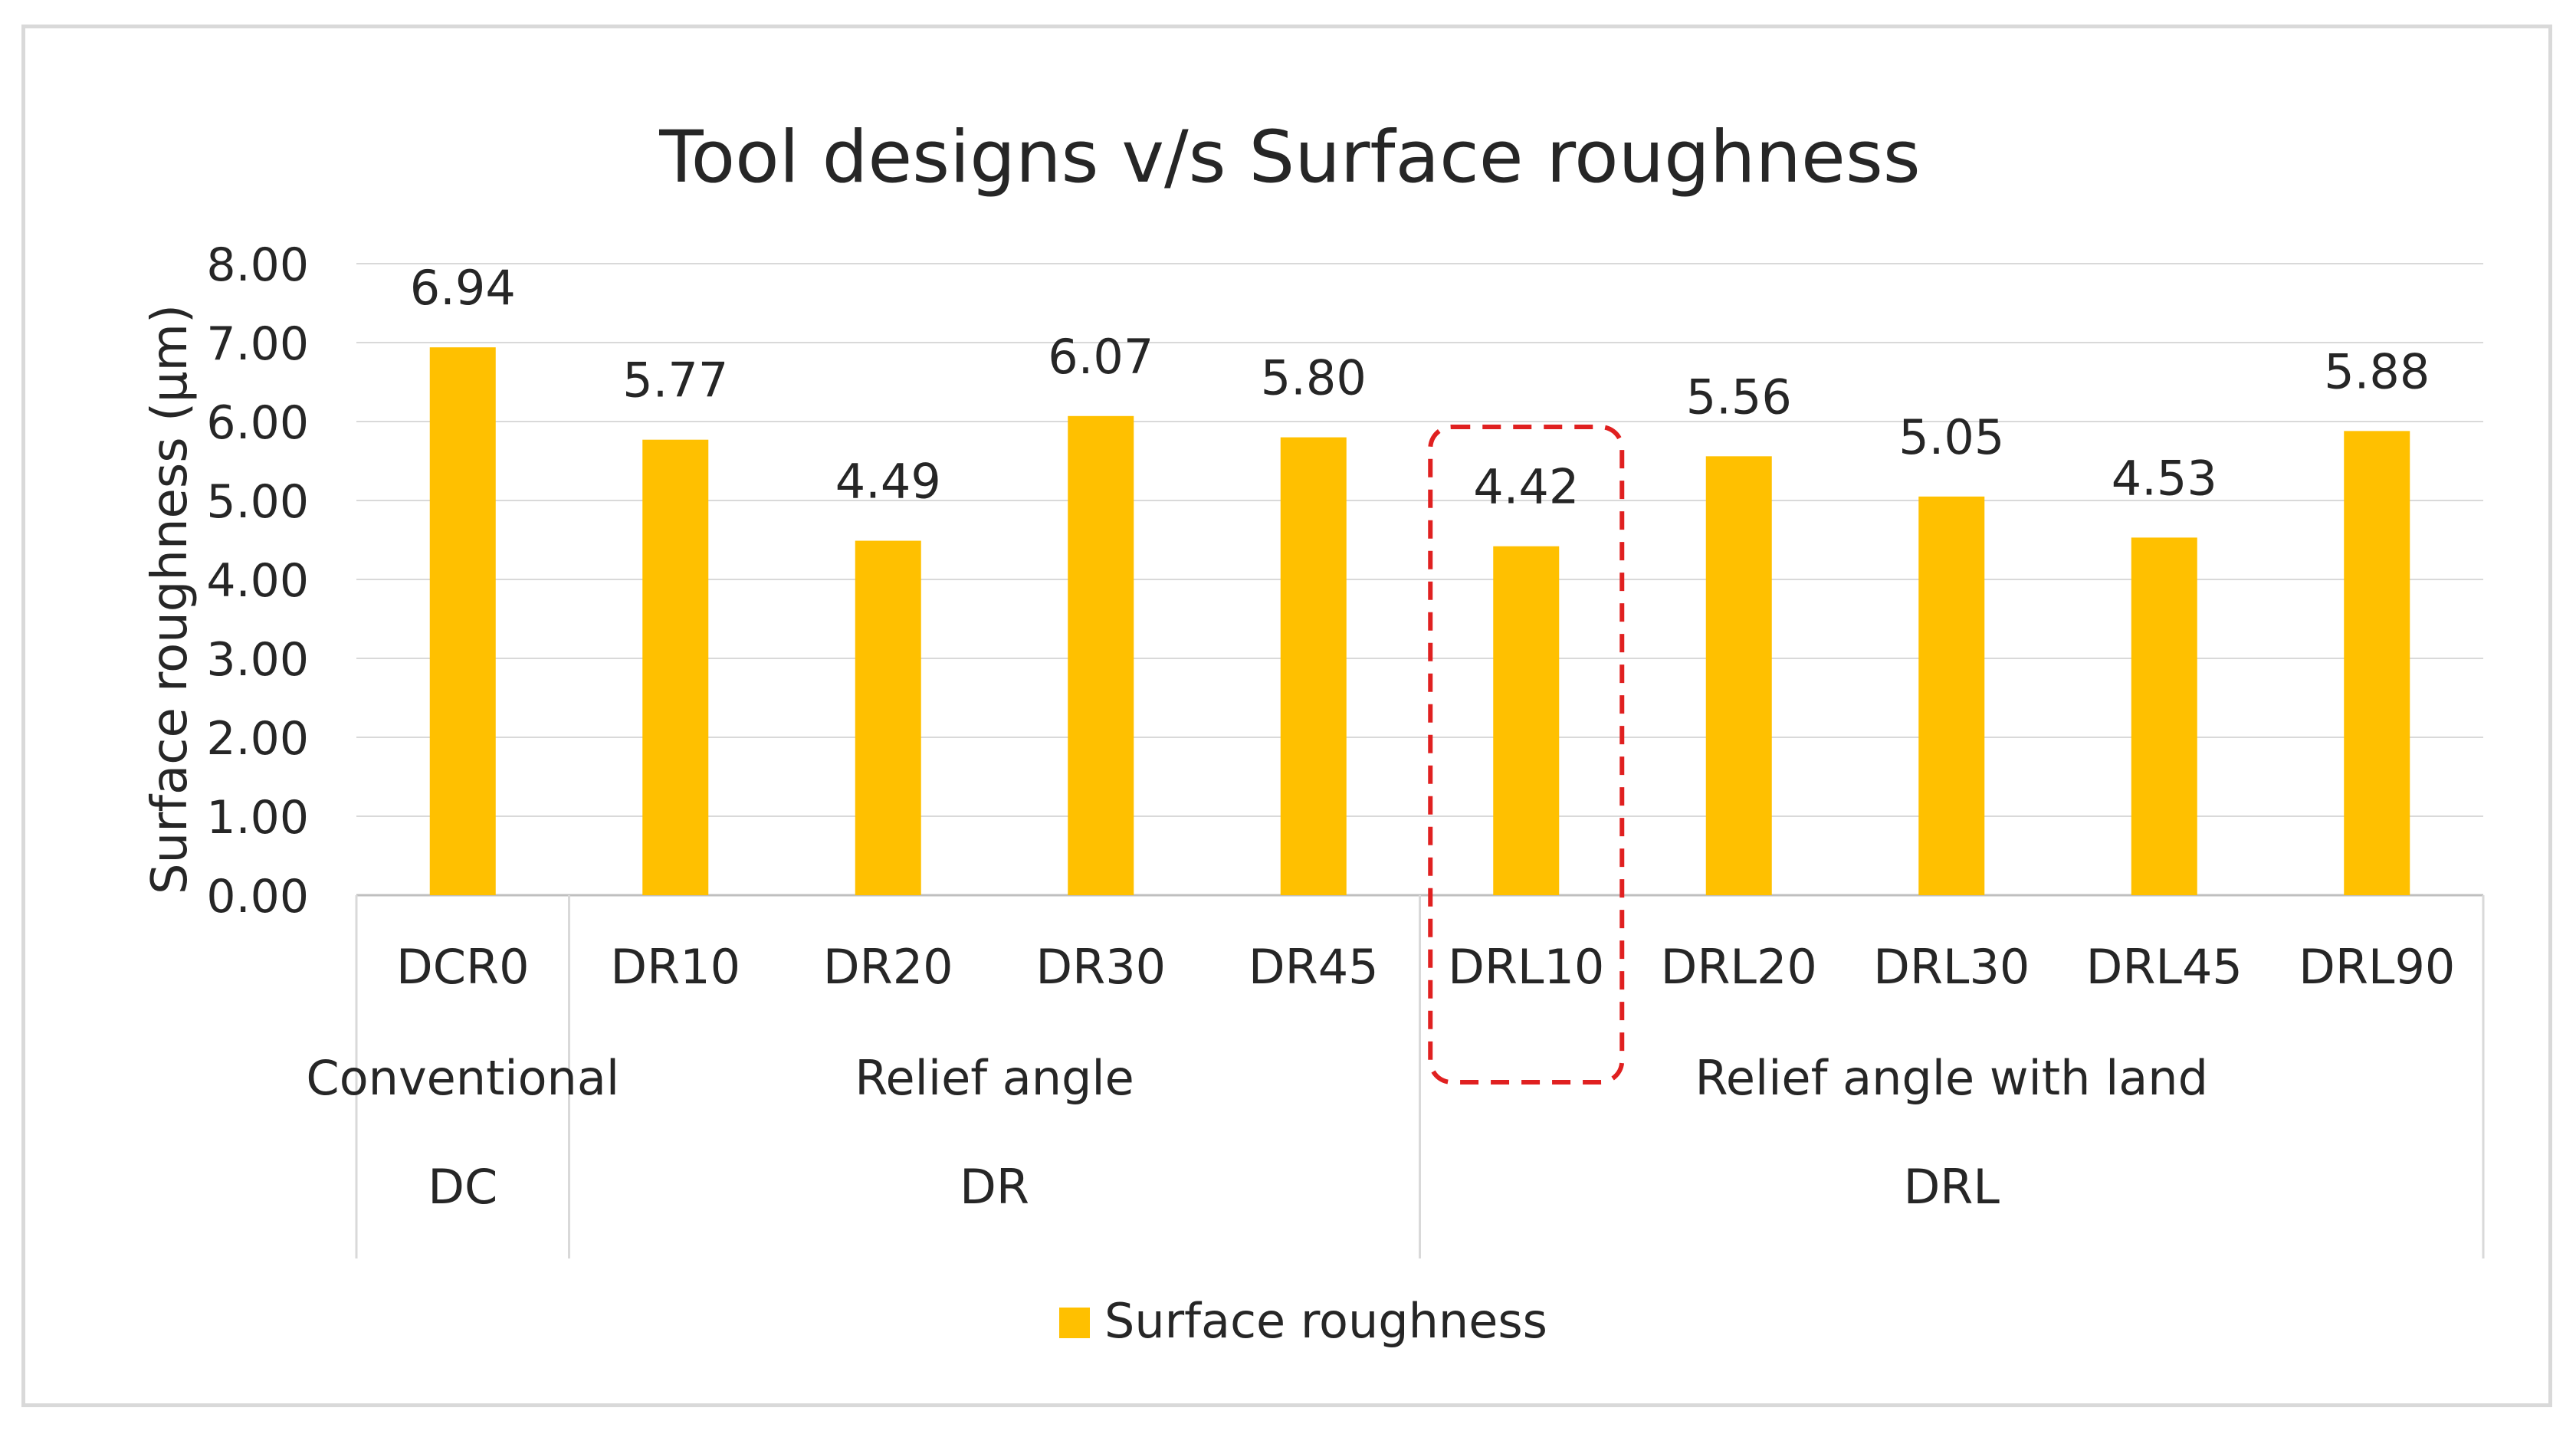  Describe the element at coordinates (2164, 716) in the screenshot. I see `bar-drl45` at that location.